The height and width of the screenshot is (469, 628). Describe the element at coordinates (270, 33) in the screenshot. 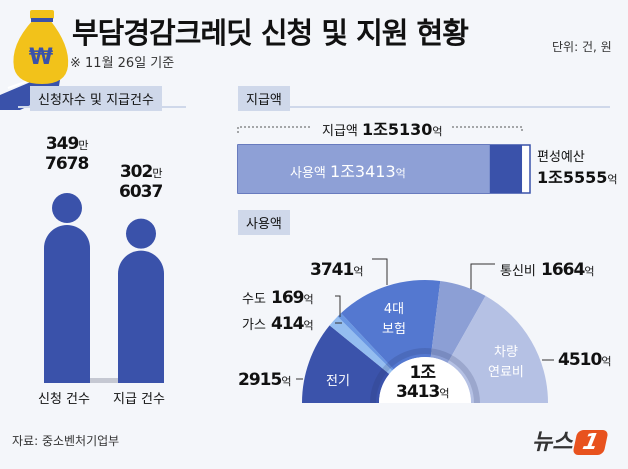

I see `page-title: 부담경감크레딧 신청 및 지원 현황` at that location.